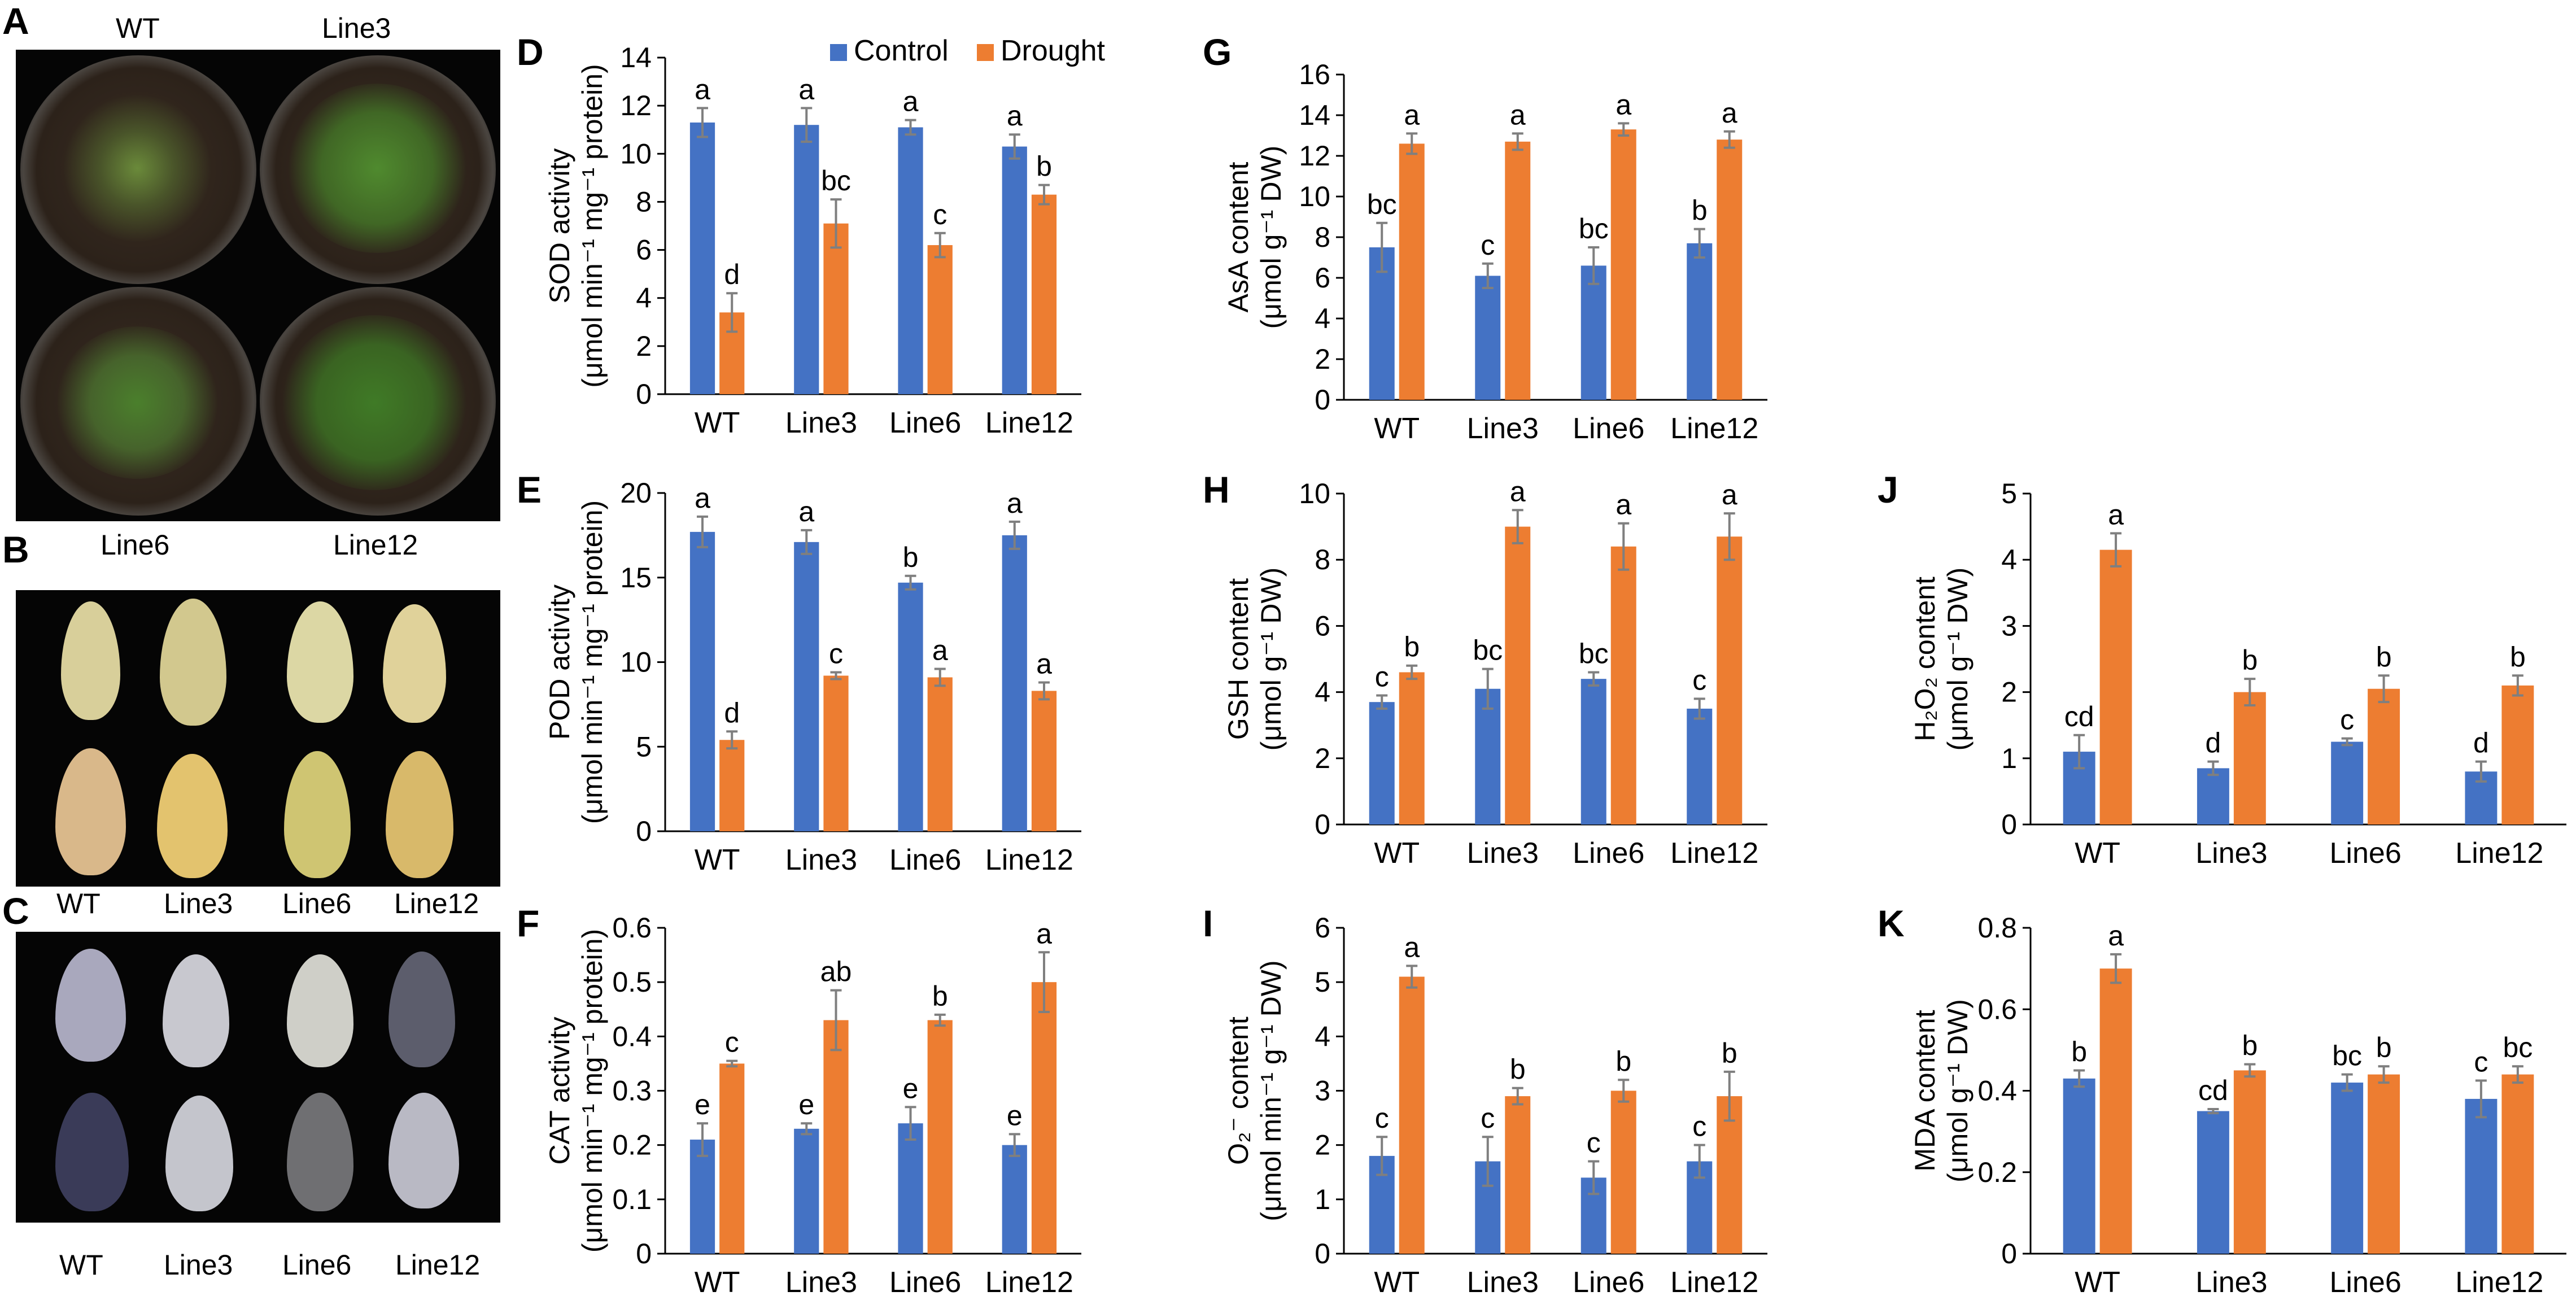  Describe the element at coordinates (1925, 659) in the screenshot. I see `y-axis-label: H₂O₂ content` at that location.